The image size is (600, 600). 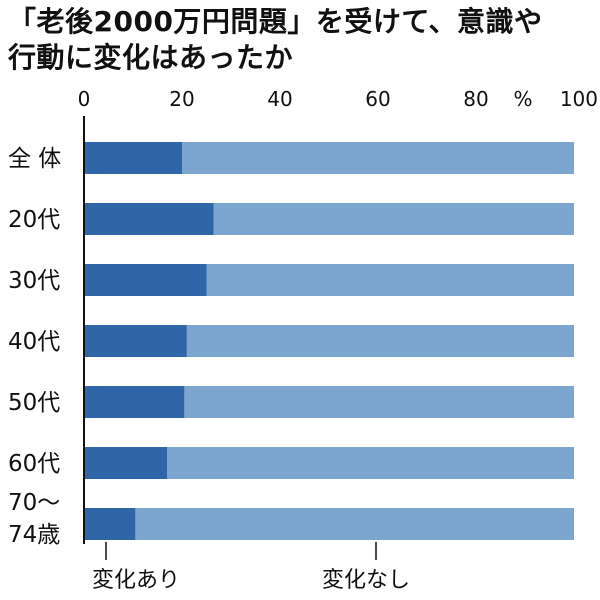 I want to click on x-tick-label-80: 80, so click(x=475, y=99).